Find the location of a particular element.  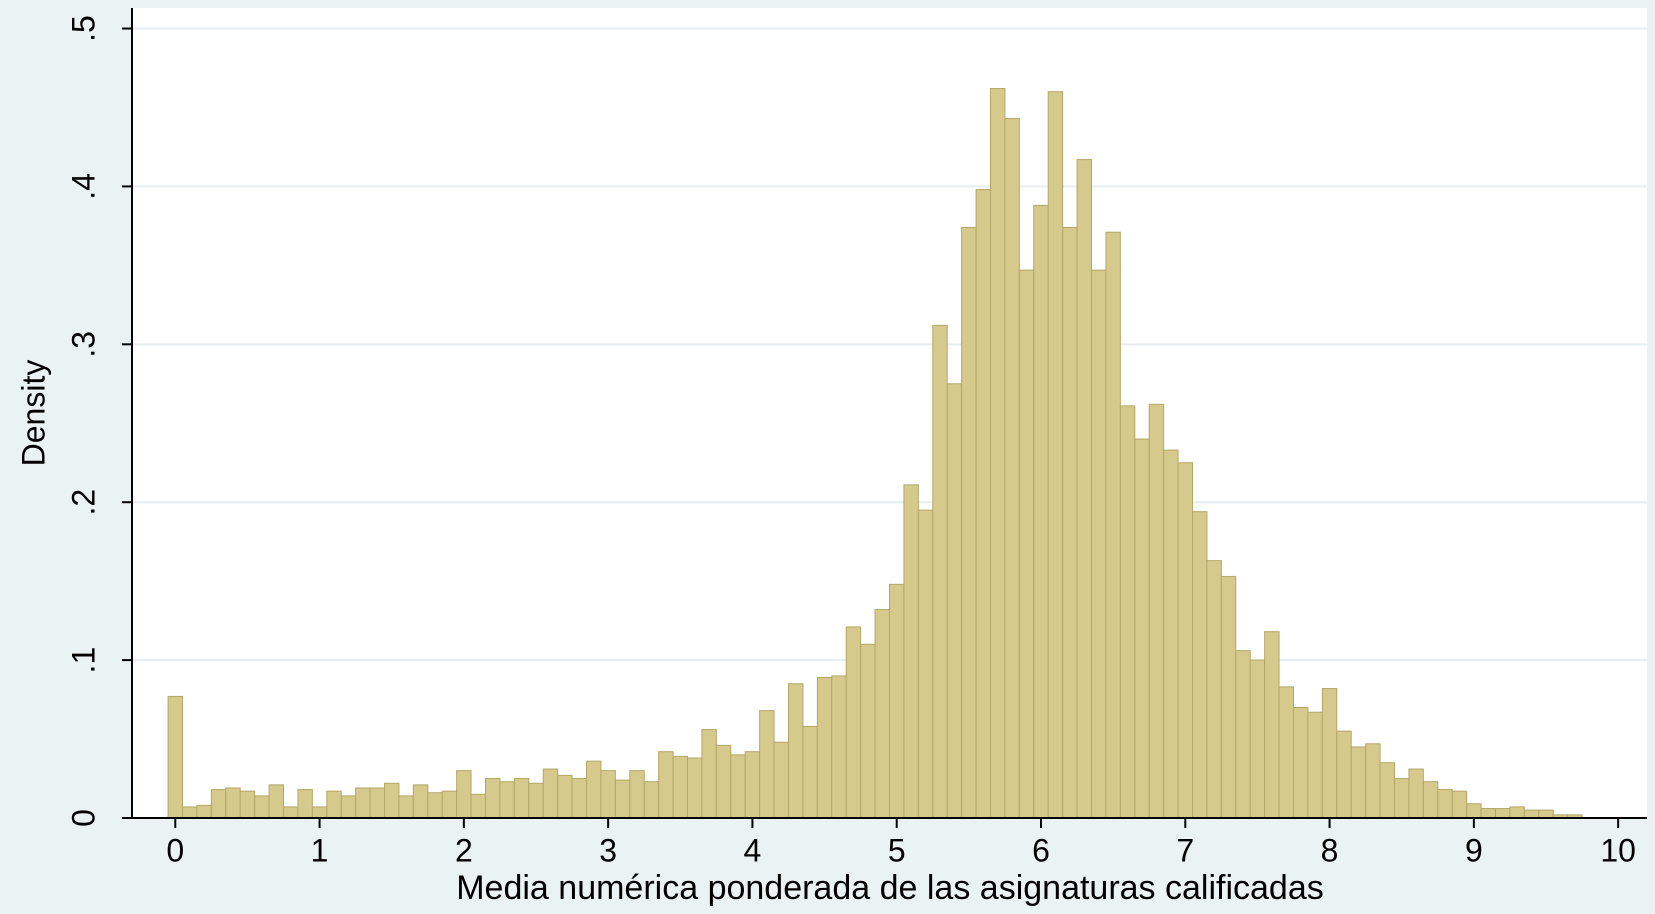

x-tick-label: 10 is located at coordinates (1618, 850).